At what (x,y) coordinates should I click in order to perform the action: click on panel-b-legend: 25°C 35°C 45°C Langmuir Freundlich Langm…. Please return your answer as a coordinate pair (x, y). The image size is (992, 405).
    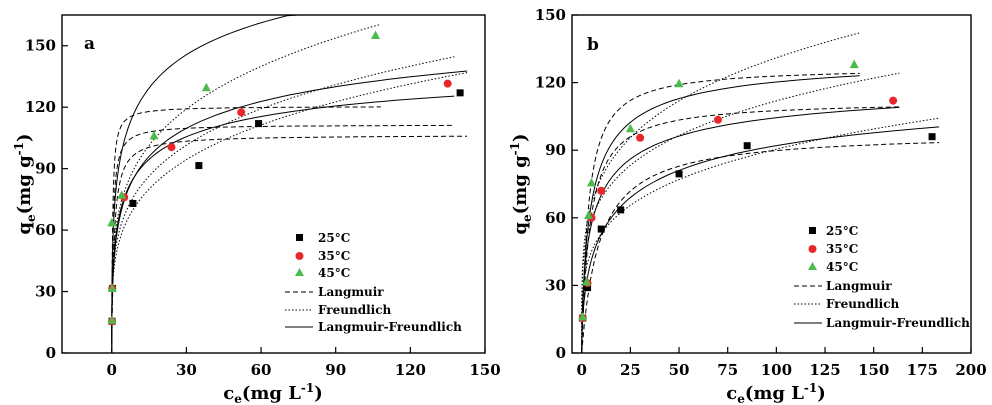
    Looking at the image, I should click on (882, 277).